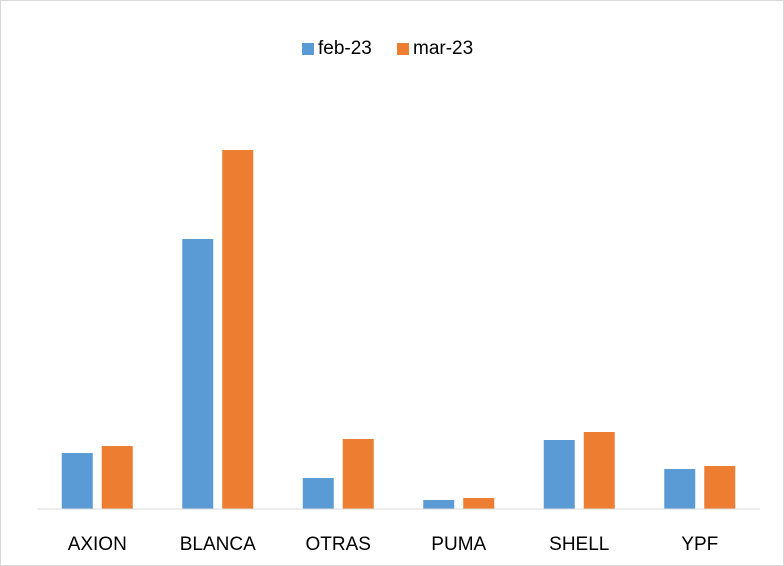 The width and height of the screenshot is (784, 566). I want to click on x-tick-label: BLANCA, so click(218, 544).